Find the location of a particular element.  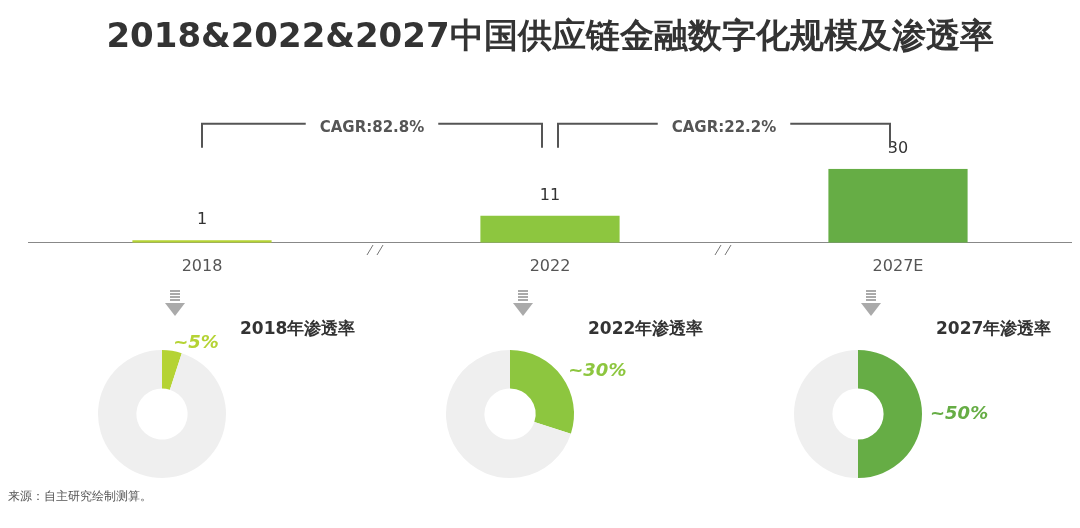

source-note: 来源：自主研究绘制测算。 is located at coordinates (80, 496).